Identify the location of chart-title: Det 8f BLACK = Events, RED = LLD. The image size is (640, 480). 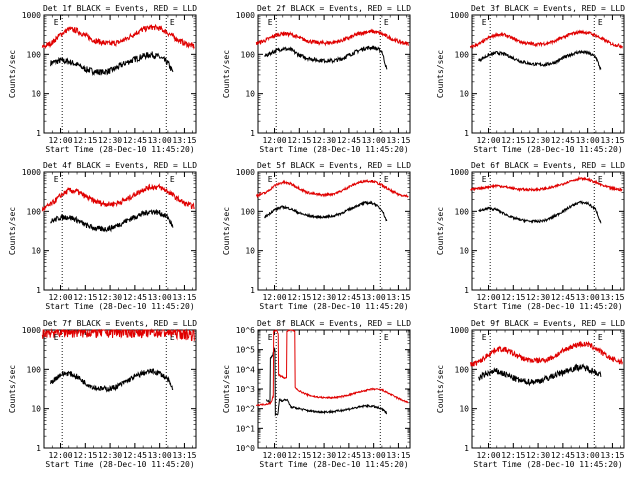
(334, 323).